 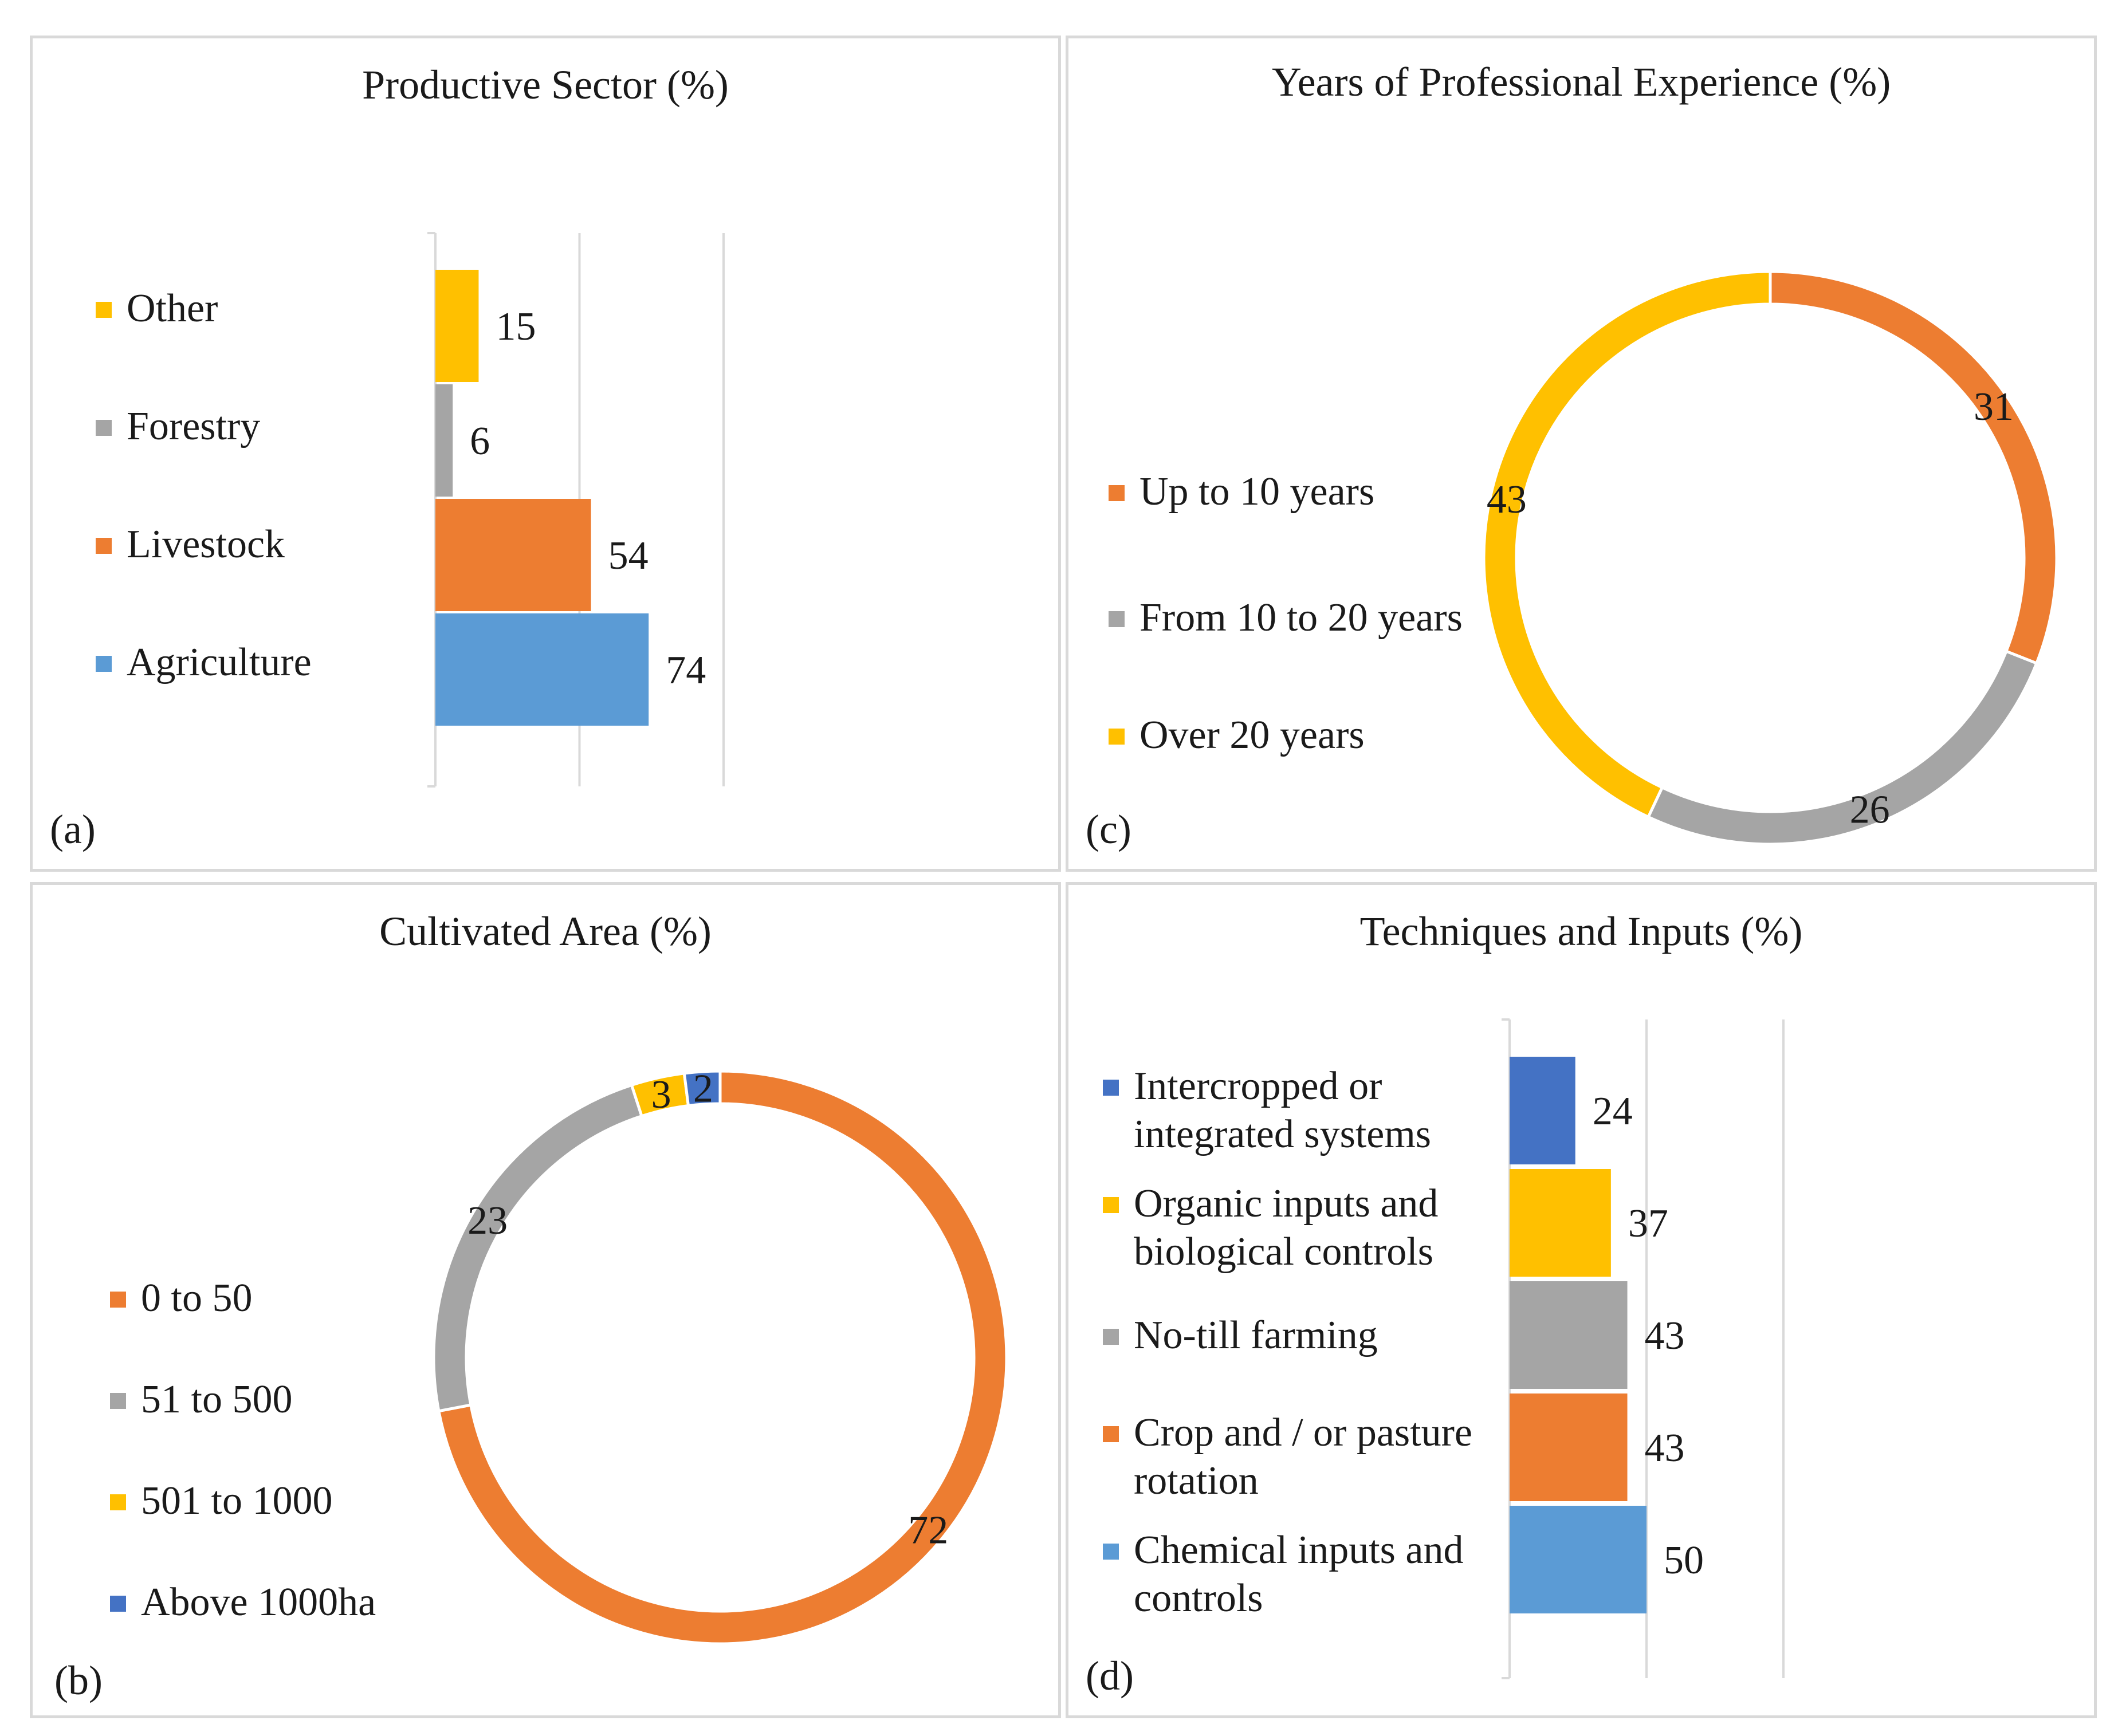 What do you see at coordinates (1301, 618) in the screenshot?
I see `legend-label: From 10 to 20 years` at bounding box center [1301, 618].